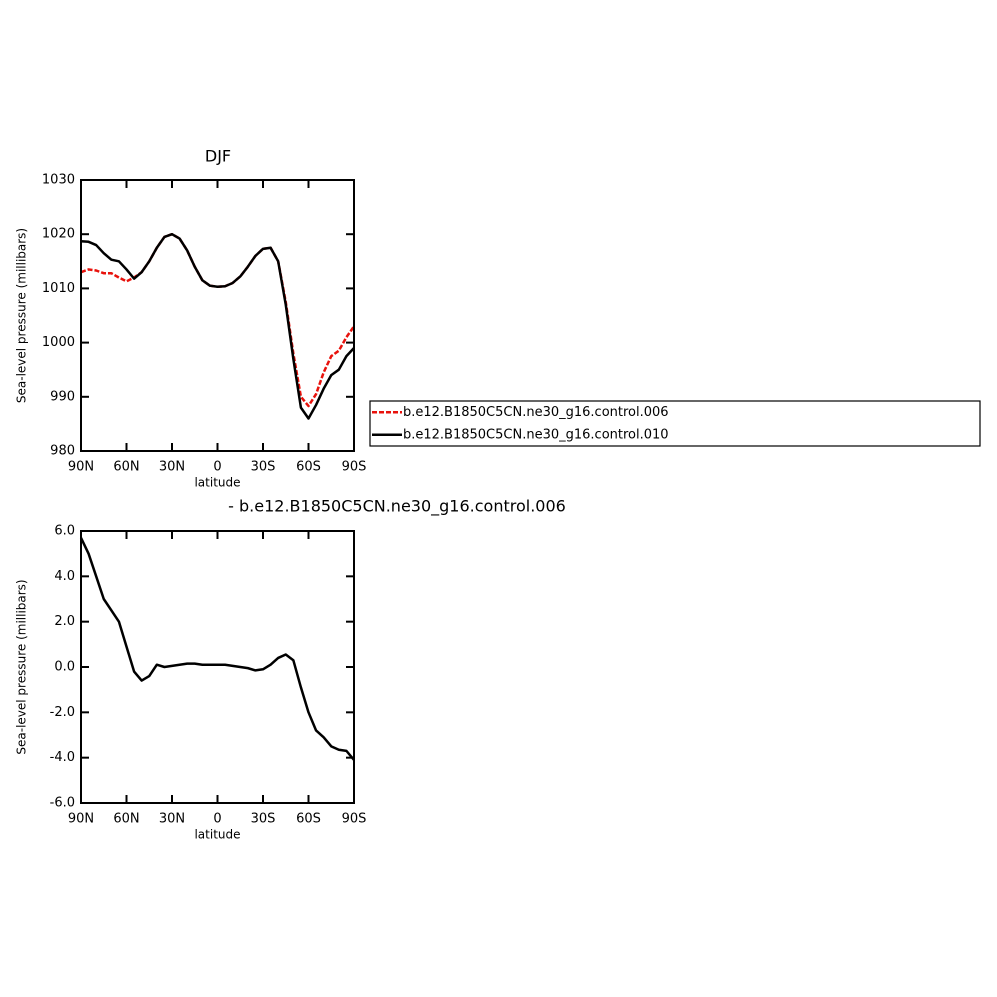 This screenshot has height=997, width=997. What do you see at coordinates (58, 234) in the screenshot?
I see `y-tick-label: 1020` at bounding box center [58, 234].